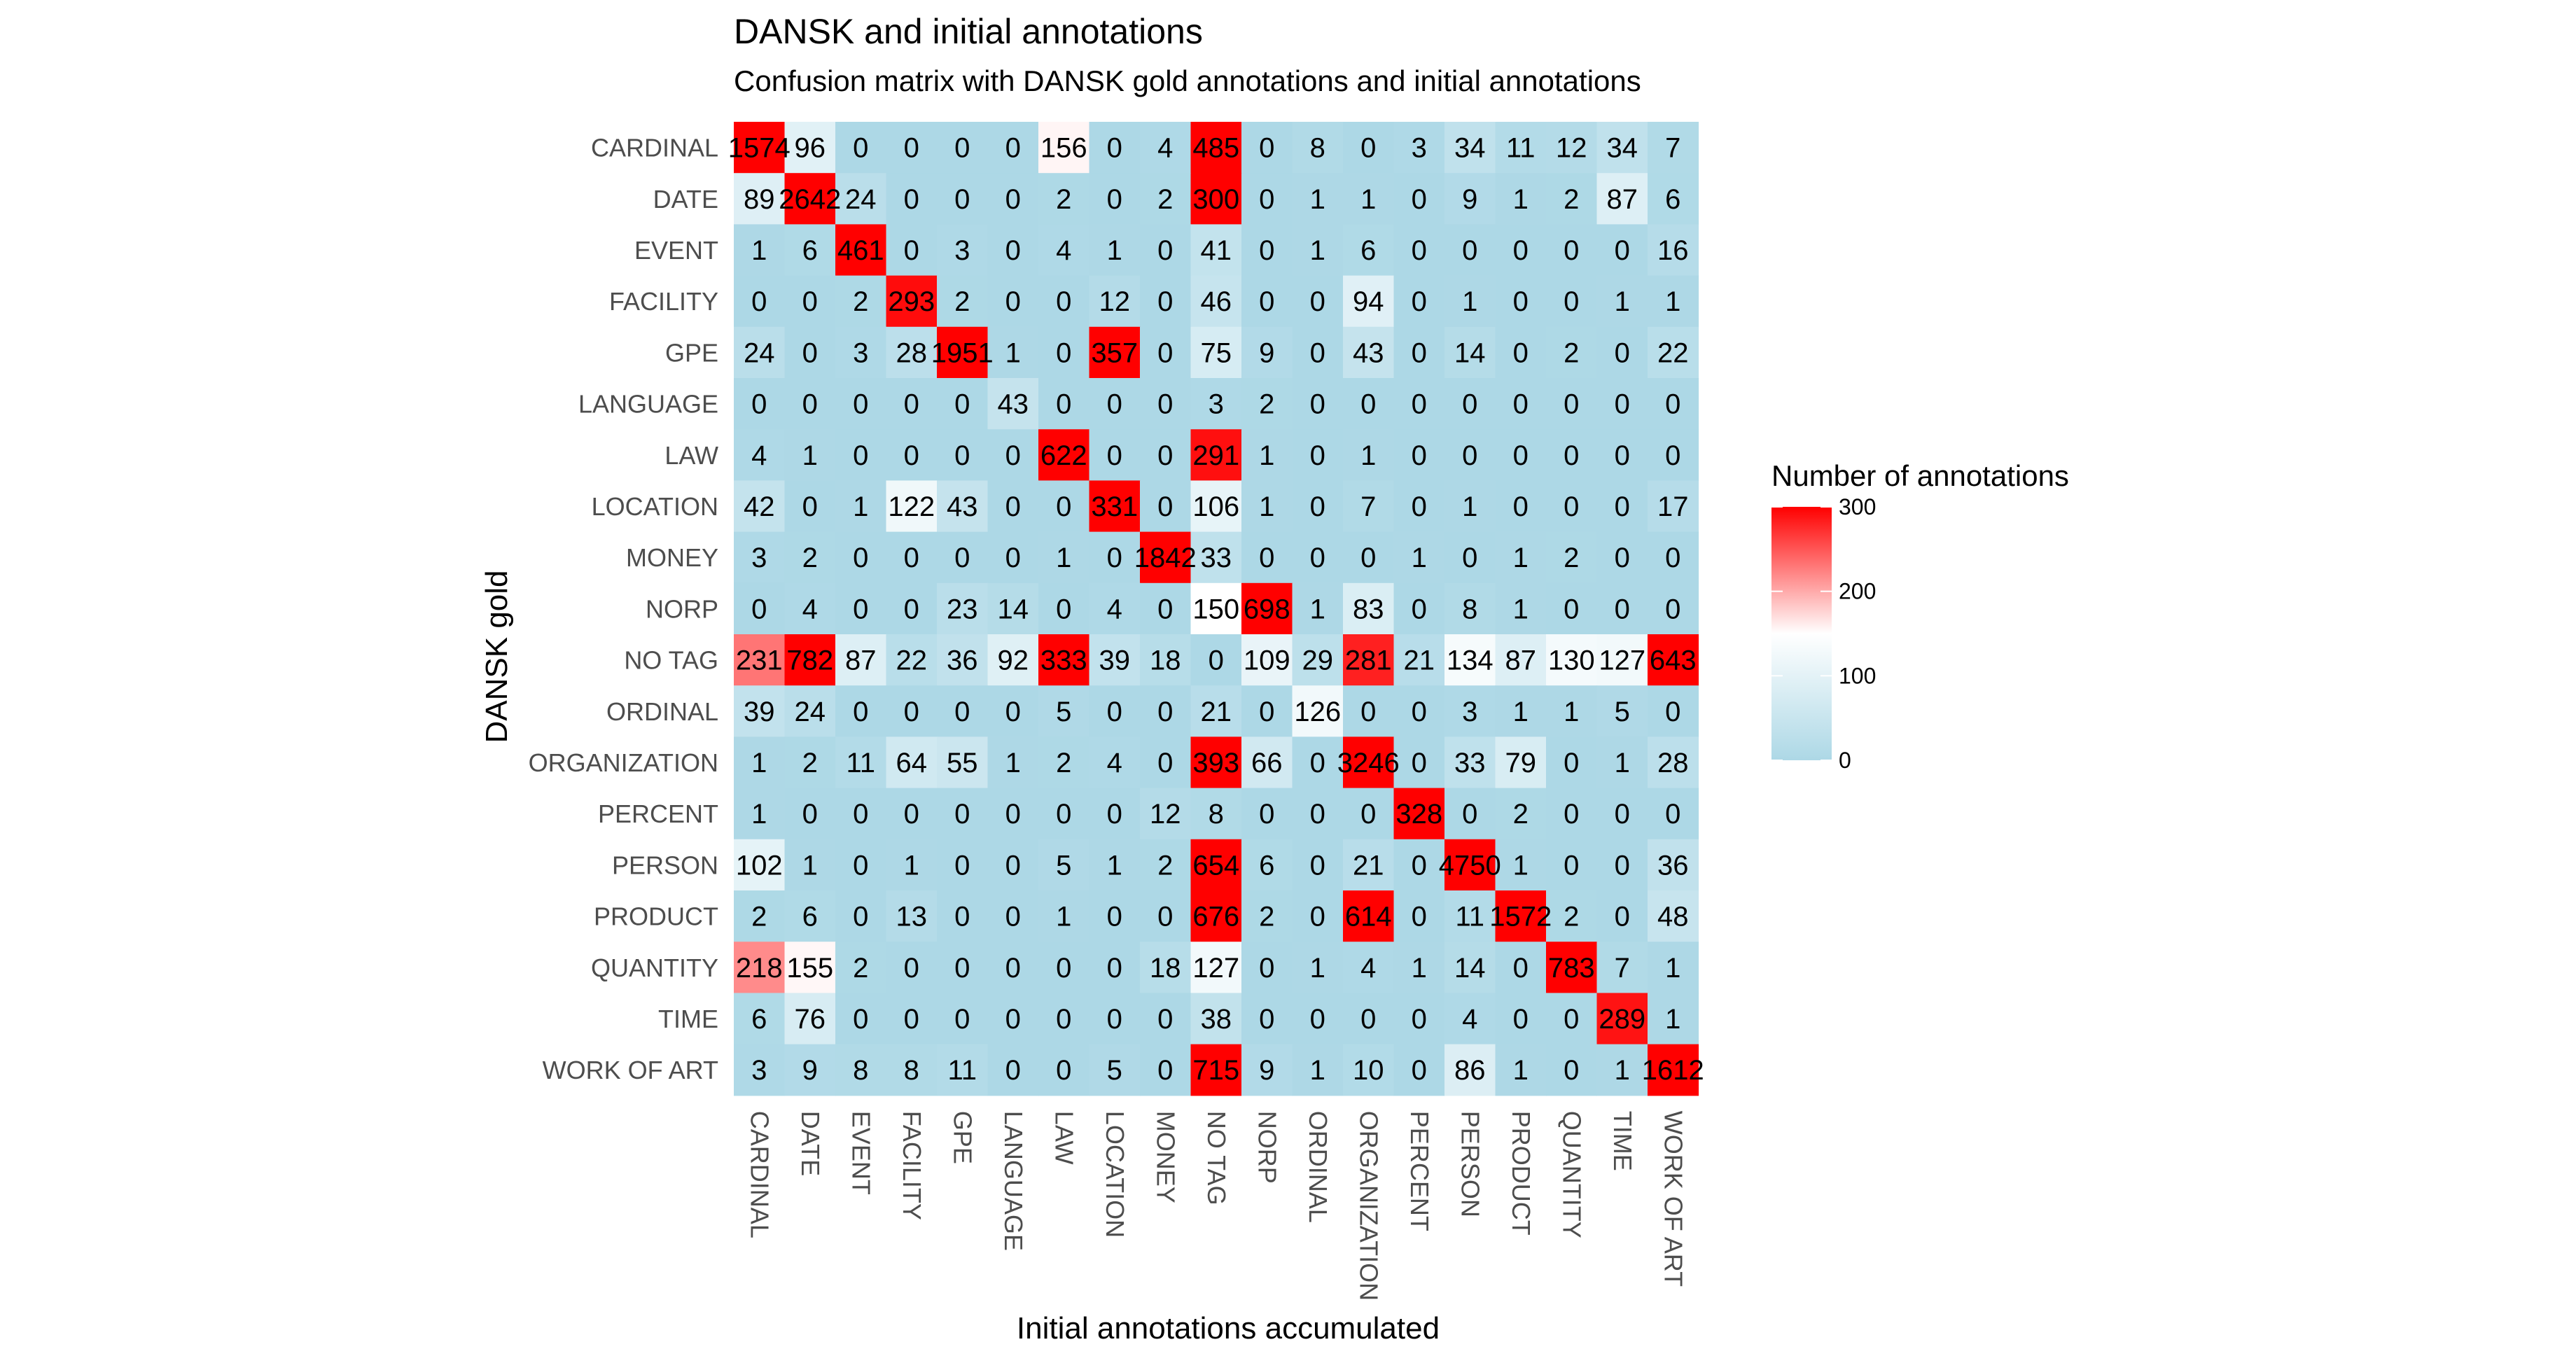 The image size is (2576, 1356). Describe the element at coordinates (810, 250) in the screenshot. I see `cell-value-label: 6` at that location.